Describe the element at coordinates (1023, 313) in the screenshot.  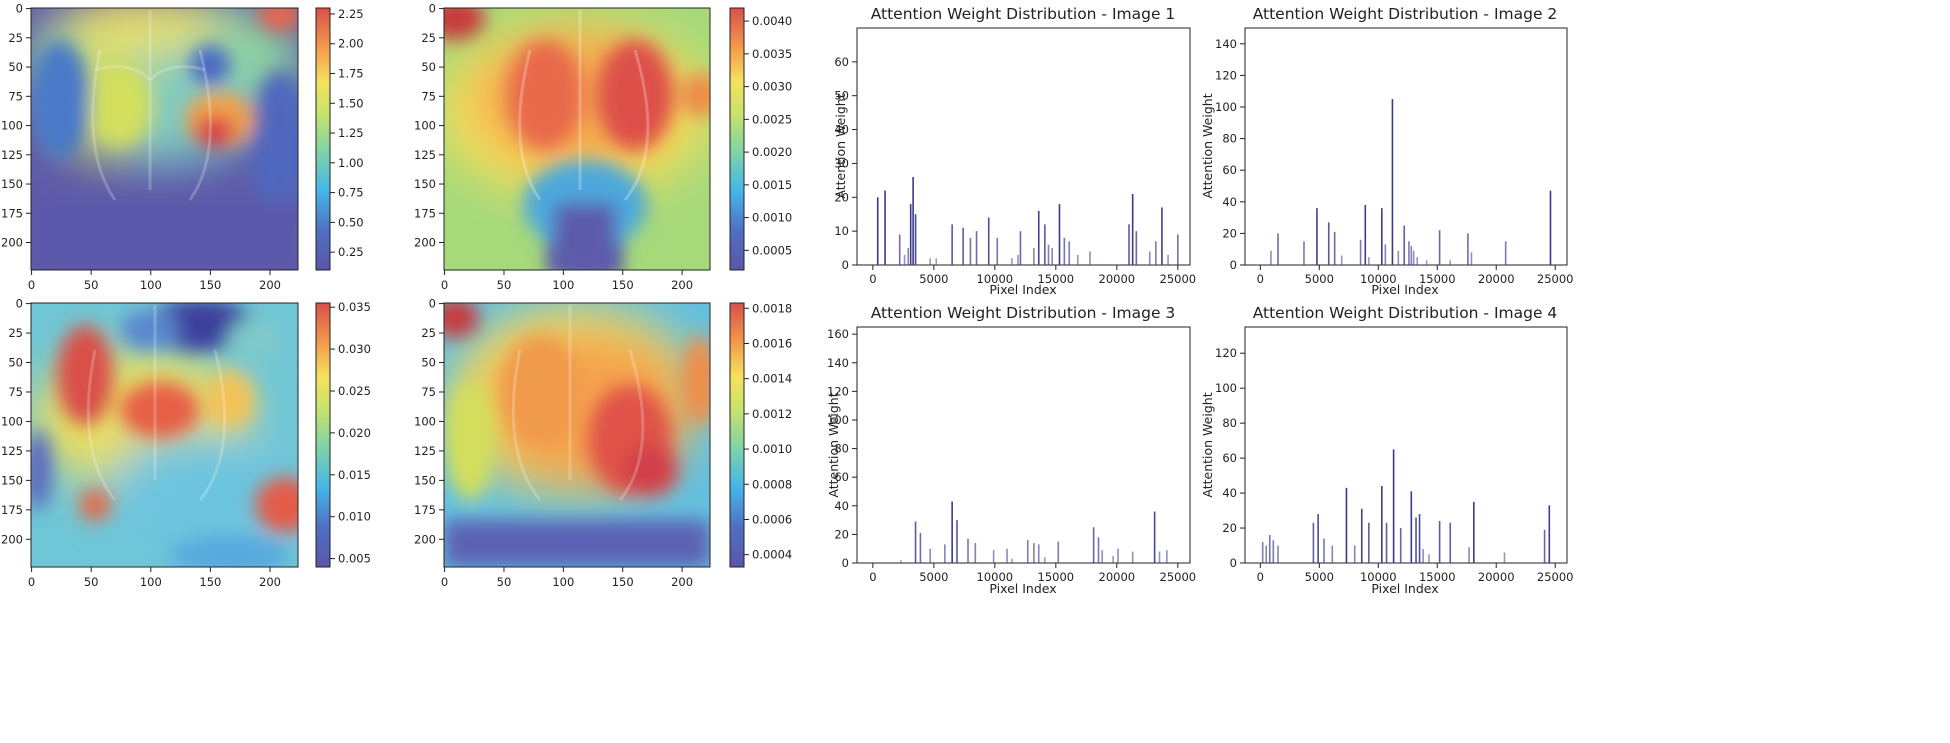
I see `bar-chart-3-title: Attention Weight Distribution - Image 3` at that location.